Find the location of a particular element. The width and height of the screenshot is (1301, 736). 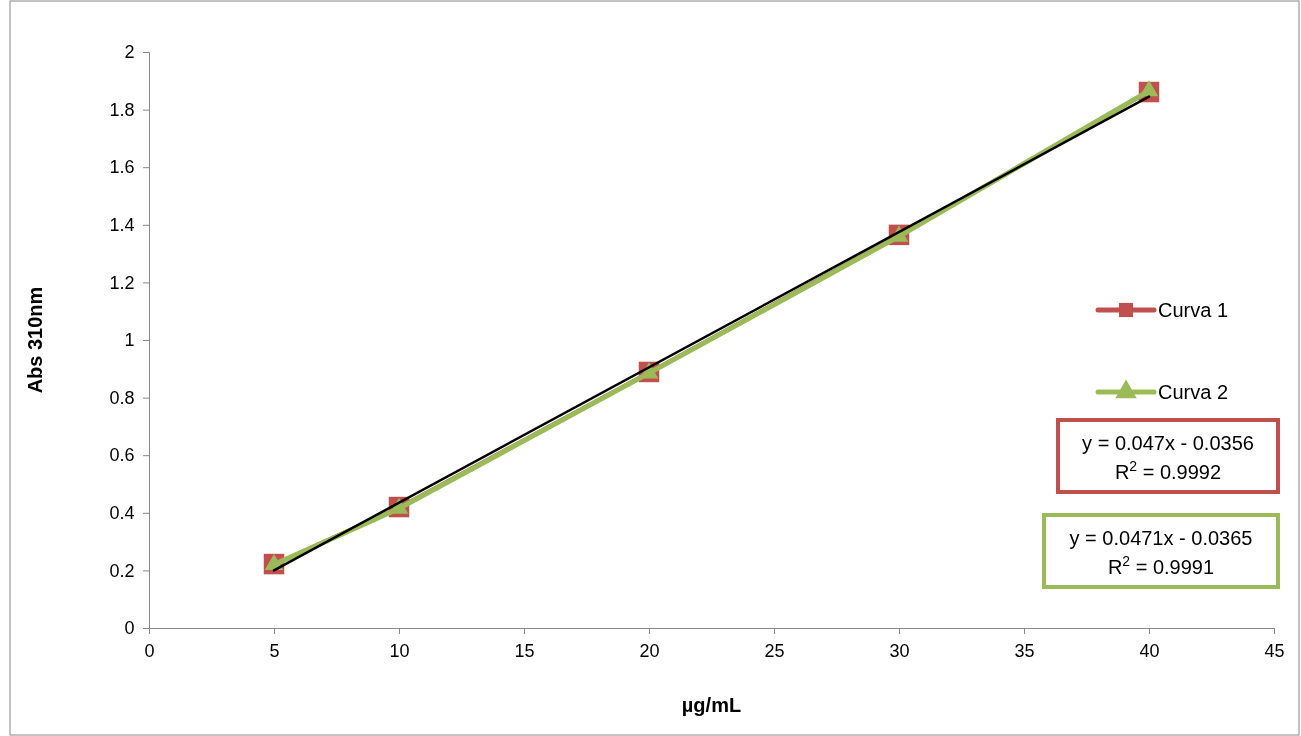

x-tick-label: 45 is located at coordinates (1274, 650).